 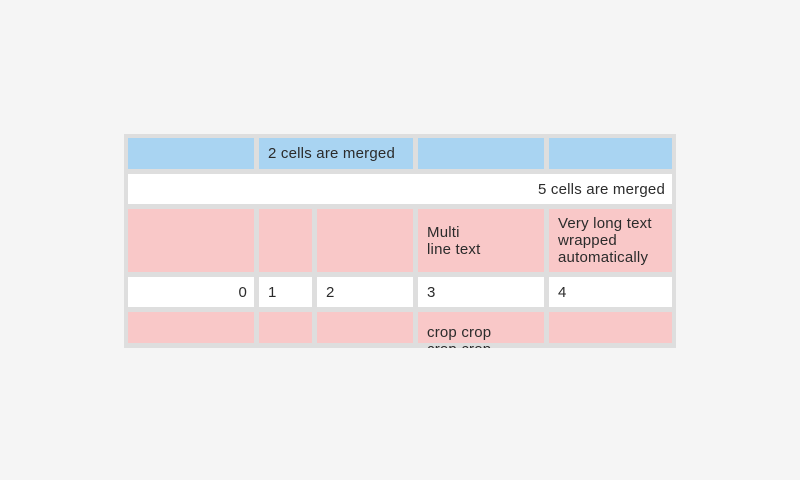 I want to click on number-cell-1: 1, so click(x=285, y=292).